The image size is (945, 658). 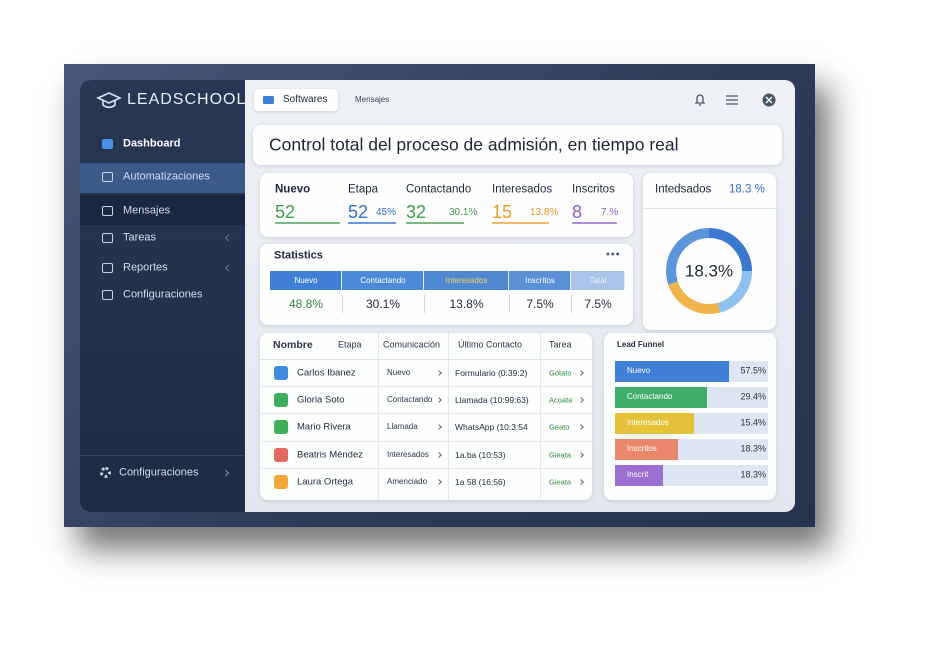 I want to click on column-header: Nombre, so click(x=293, y=344).